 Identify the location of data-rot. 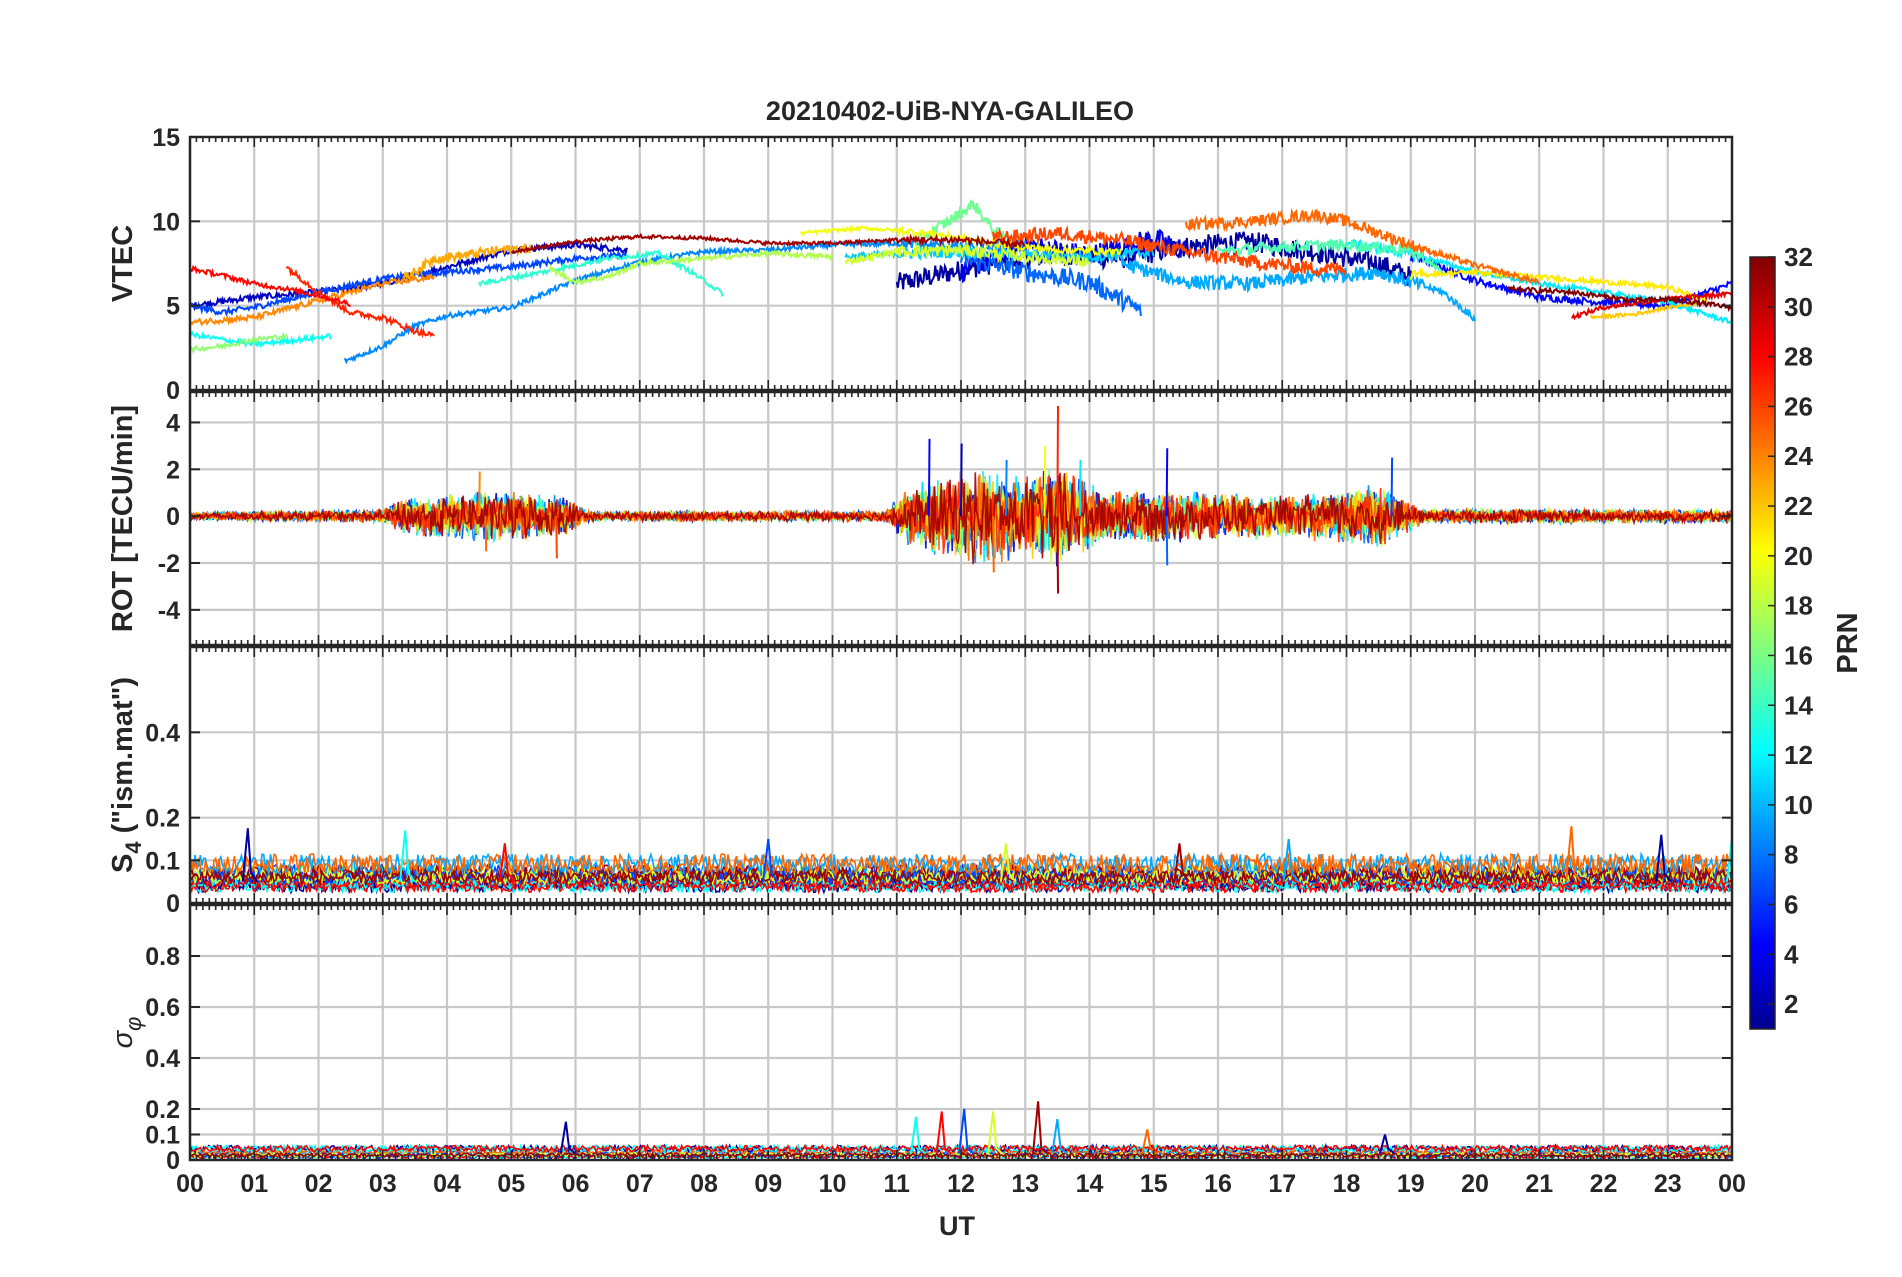
(961, 500).